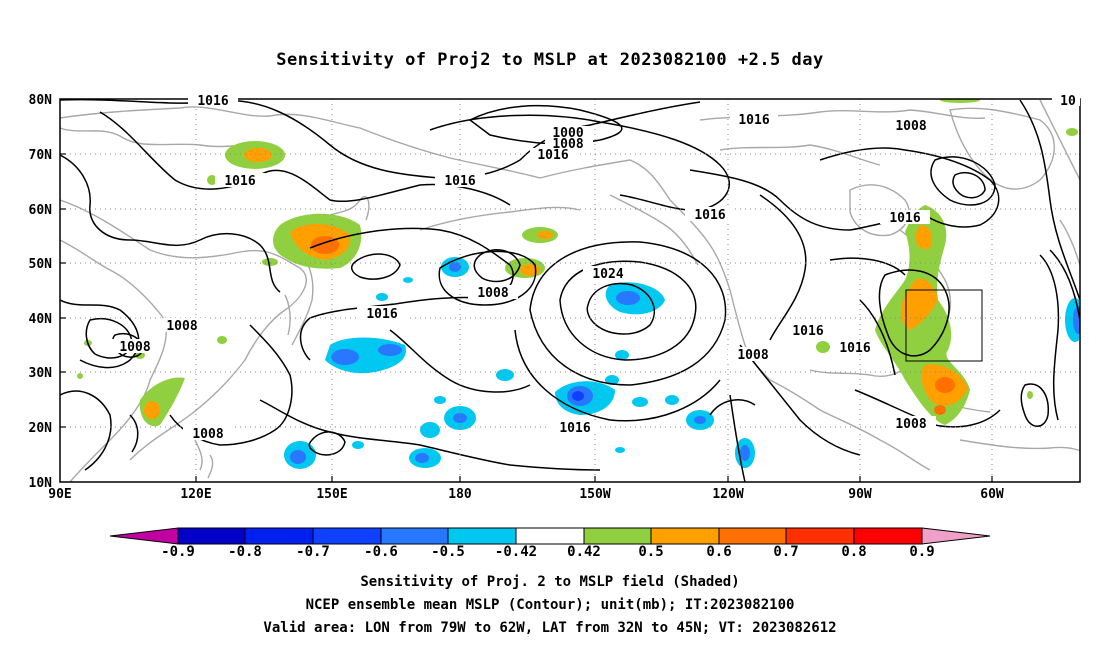 The image size is (1100, 650). Describe the element at coordinates (594, 494) in the screenshot. I see `lon-label: 150W` at that location.